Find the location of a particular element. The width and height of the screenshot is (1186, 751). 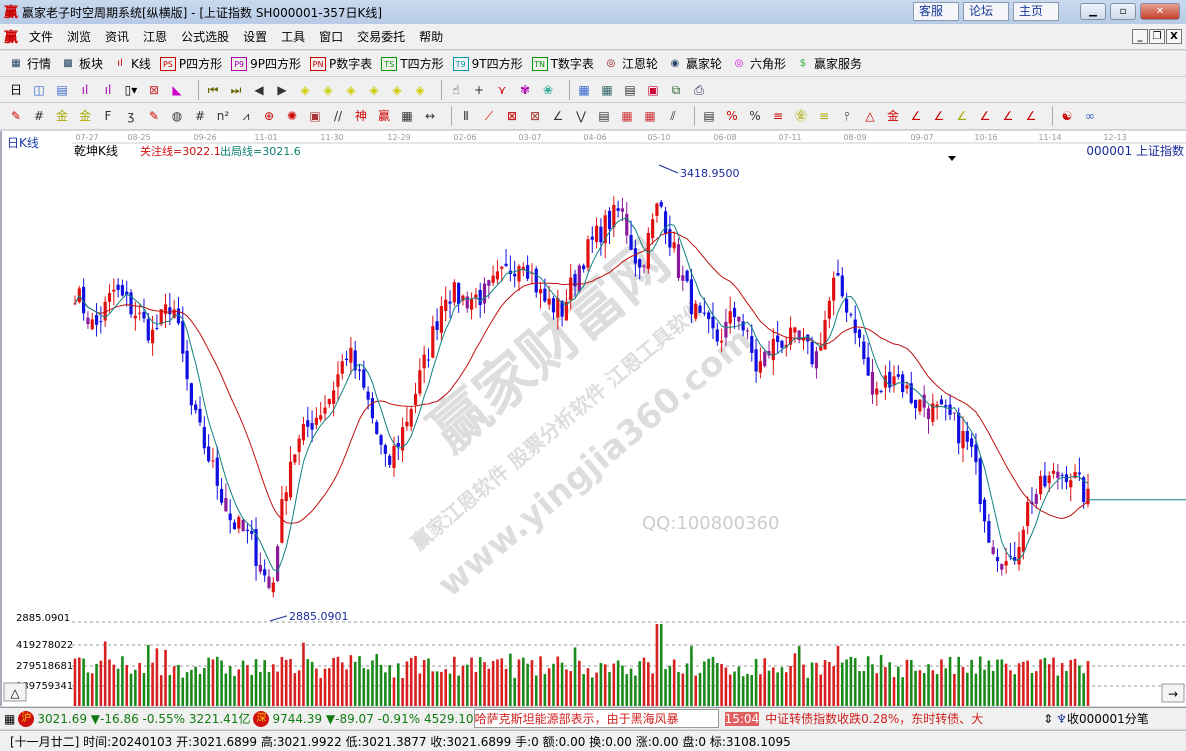

period-select-icon: 日▾ is located at coordinates (15, 97).